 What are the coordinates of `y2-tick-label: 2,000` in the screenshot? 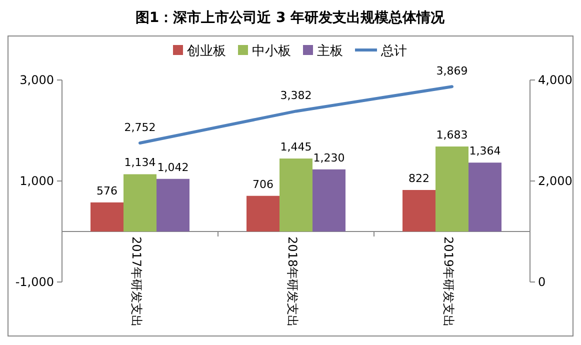 It's located at (555, 181).